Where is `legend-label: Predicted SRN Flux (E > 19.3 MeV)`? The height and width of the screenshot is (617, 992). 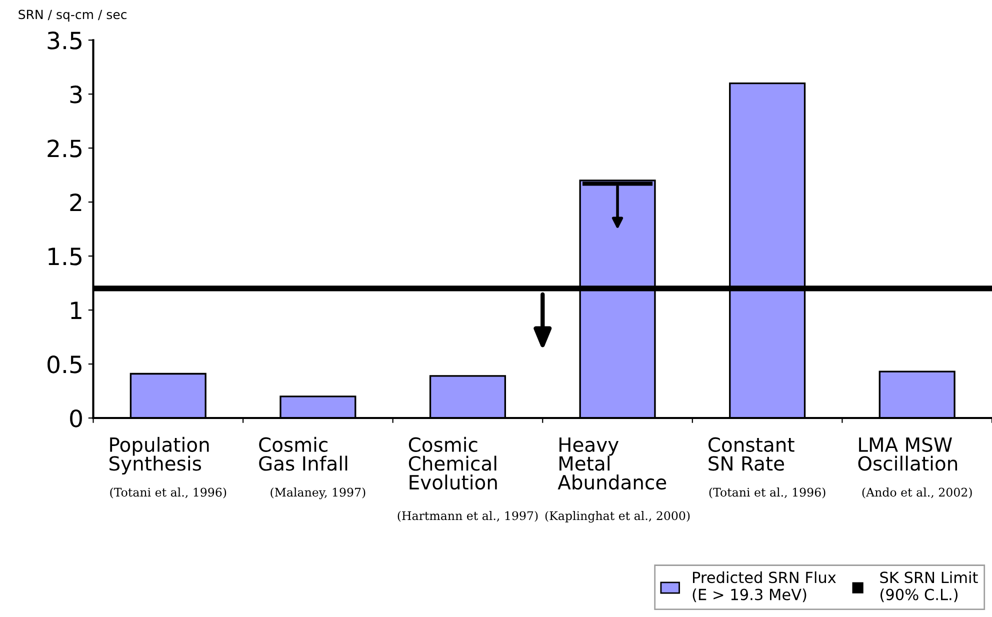 legend-label: Predicted SRN Flux (E > 19.3 MeV) is located at coordinates (764, 586).